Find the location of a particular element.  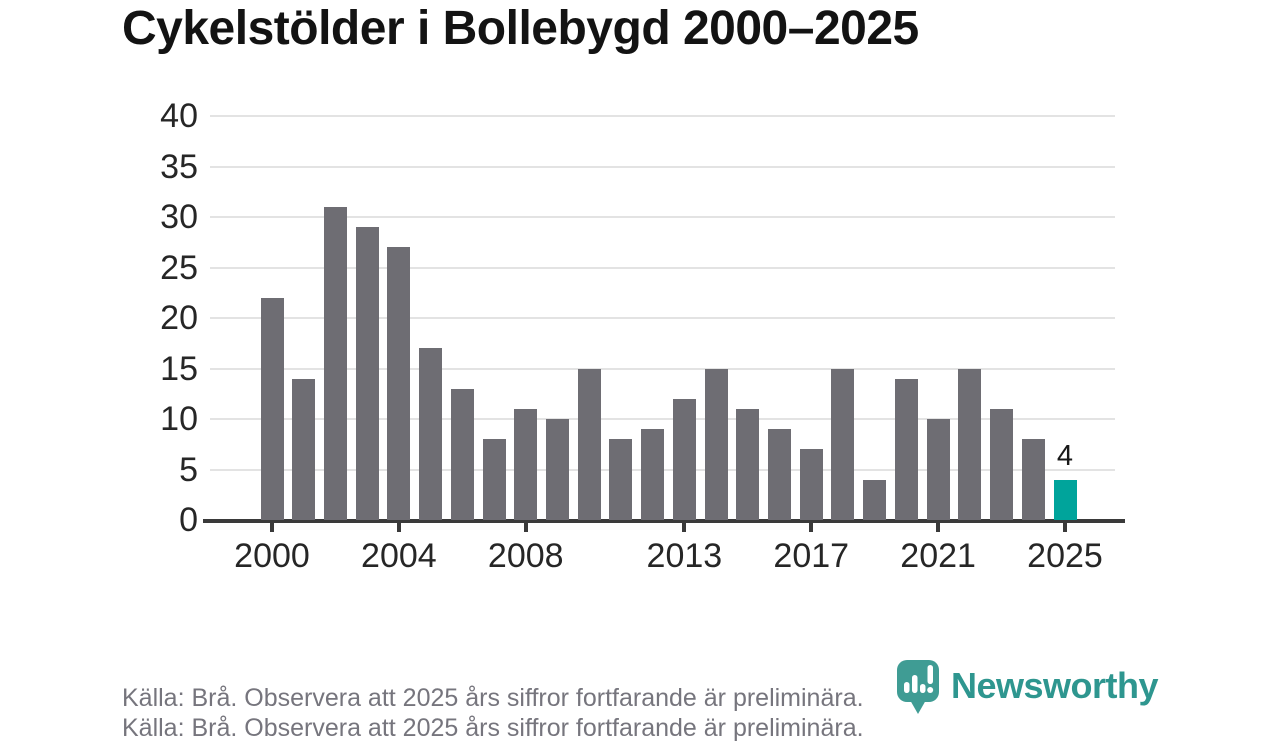

bar-value-label: 4 is located at coordinates (1065, 455).